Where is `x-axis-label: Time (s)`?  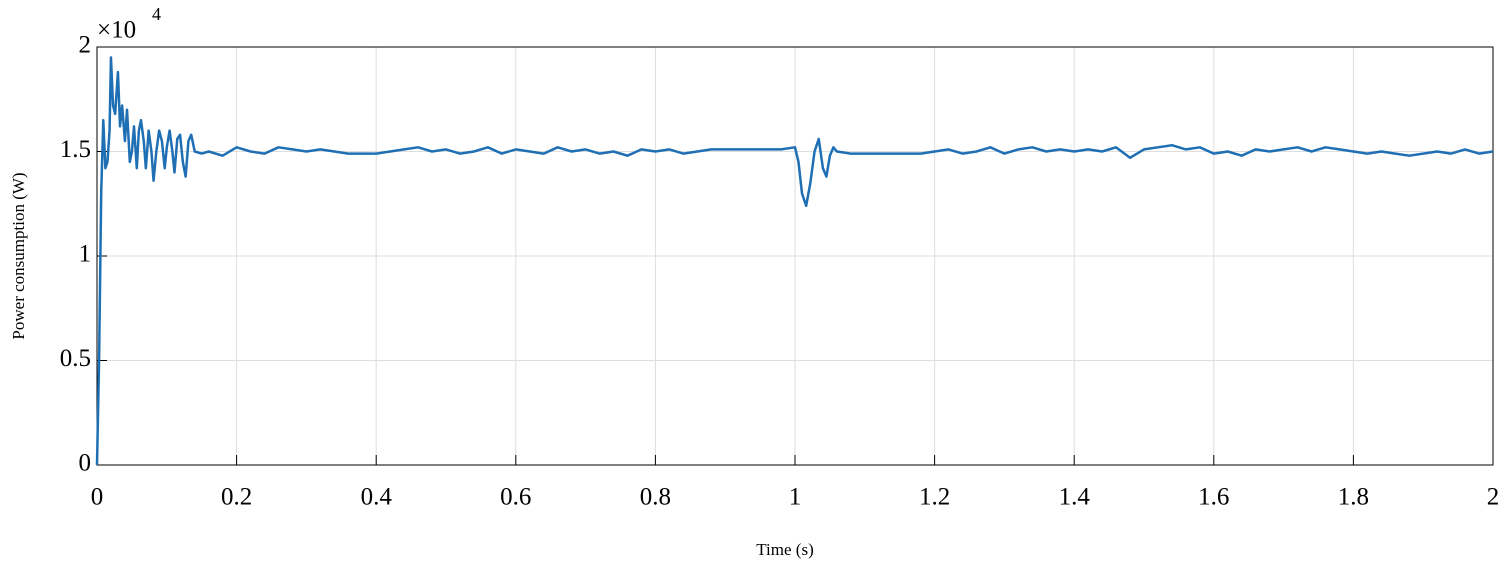
x-axis-label: Time (s) is located at coordinates (784, 549).